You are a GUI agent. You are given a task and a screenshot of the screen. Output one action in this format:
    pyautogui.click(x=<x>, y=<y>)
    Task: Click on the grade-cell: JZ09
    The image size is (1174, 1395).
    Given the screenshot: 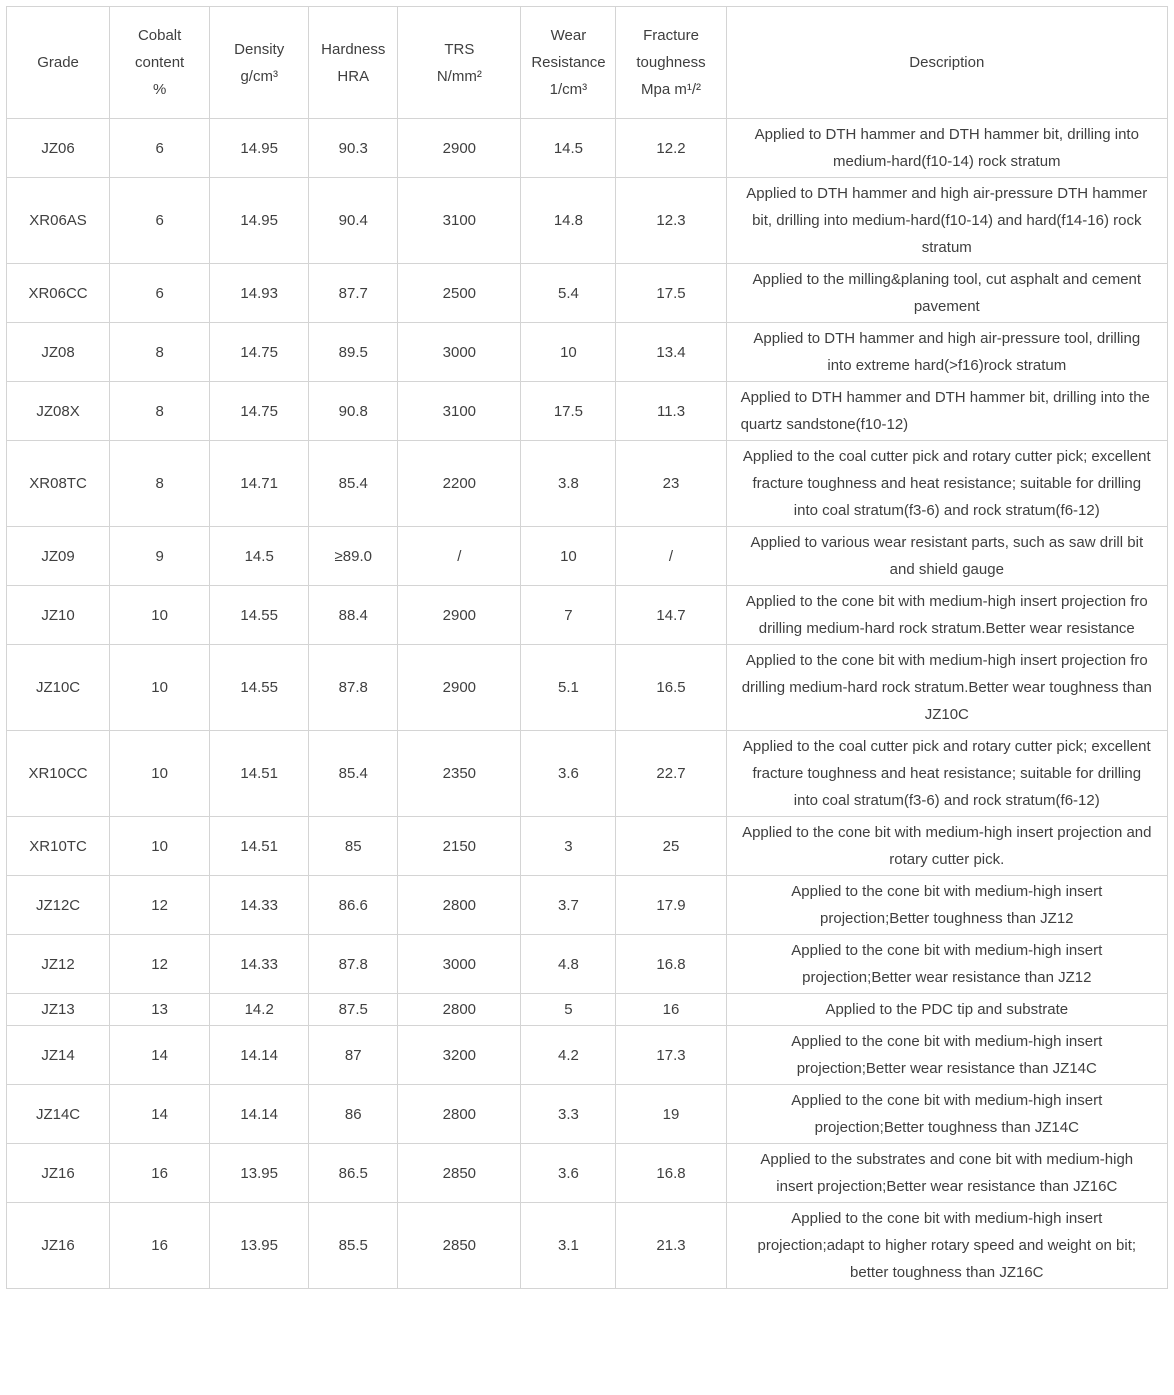 What is the action you would take?
    pyautogui.click(x=58, y=556)
    